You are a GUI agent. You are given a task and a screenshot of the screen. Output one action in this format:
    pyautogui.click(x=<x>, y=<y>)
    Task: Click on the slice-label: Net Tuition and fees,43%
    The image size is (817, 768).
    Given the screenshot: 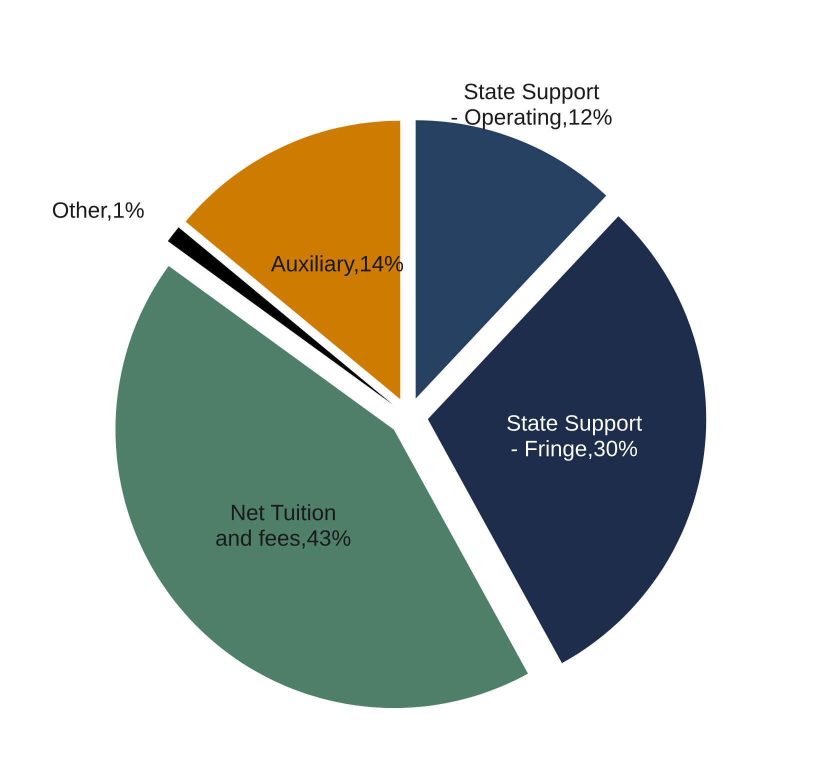 What is the action you would take?
    pyautogui.click(x=283, y=526)
    